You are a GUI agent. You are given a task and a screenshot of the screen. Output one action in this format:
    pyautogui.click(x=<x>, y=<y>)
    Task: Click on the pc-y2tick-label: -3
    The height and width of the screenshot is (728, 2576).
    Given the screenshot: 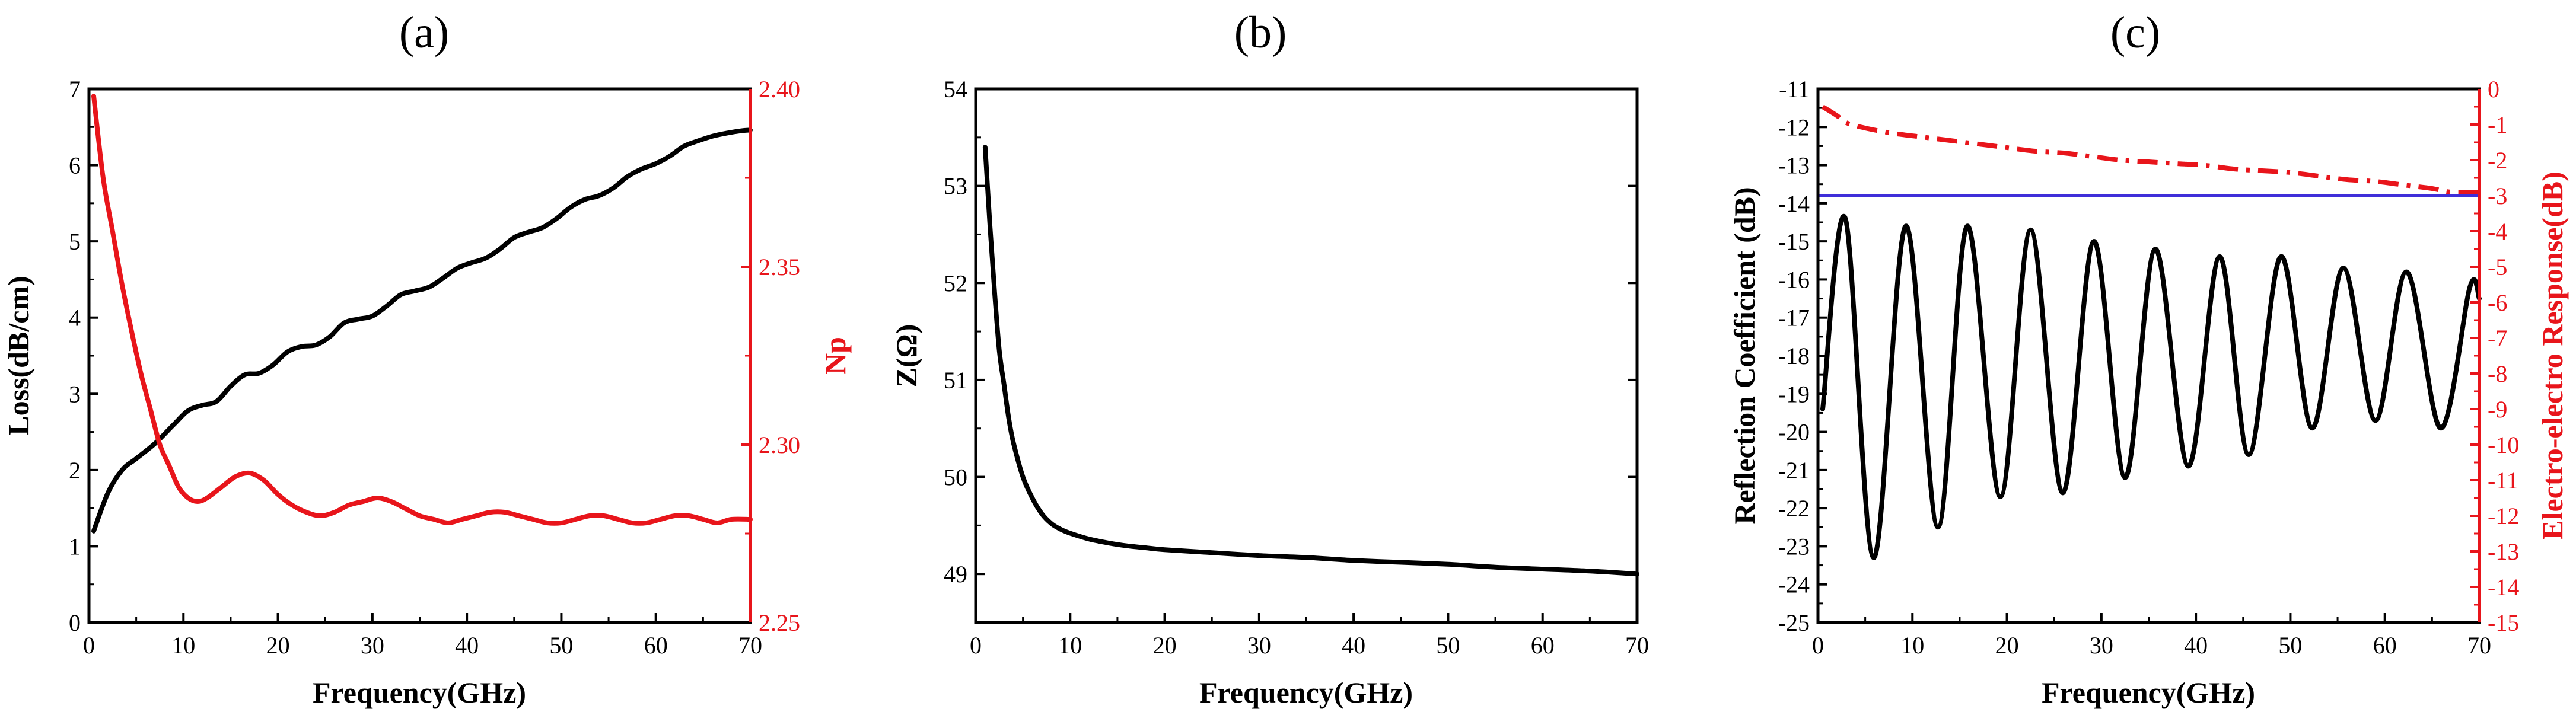 What is the action you would take?
    pyautogui.click(x=2497, y=196)
    